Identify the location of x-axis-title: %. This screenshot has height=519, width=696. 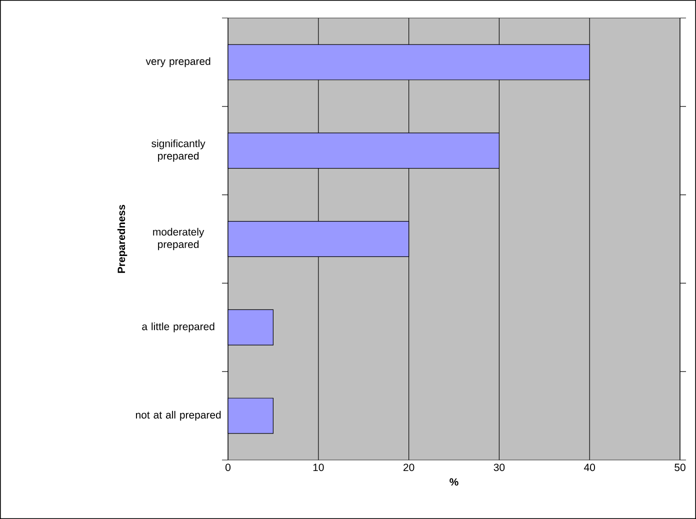
(454, 482).